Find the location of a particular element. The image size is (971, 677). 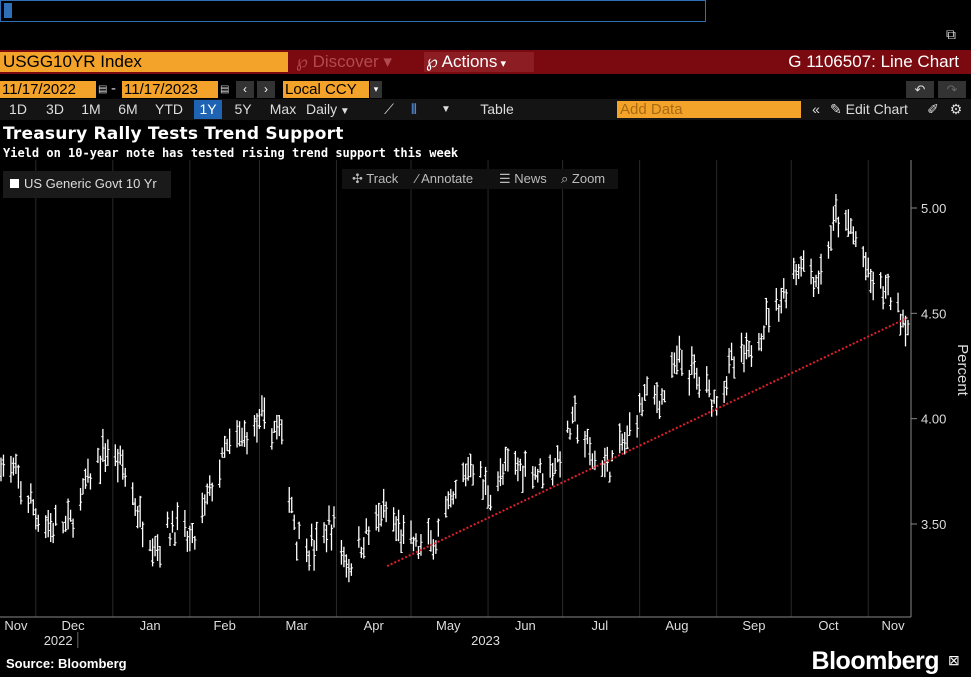

chart-headline: Treasury Rally Tests Trend Support is located at coordinates (173, 134).